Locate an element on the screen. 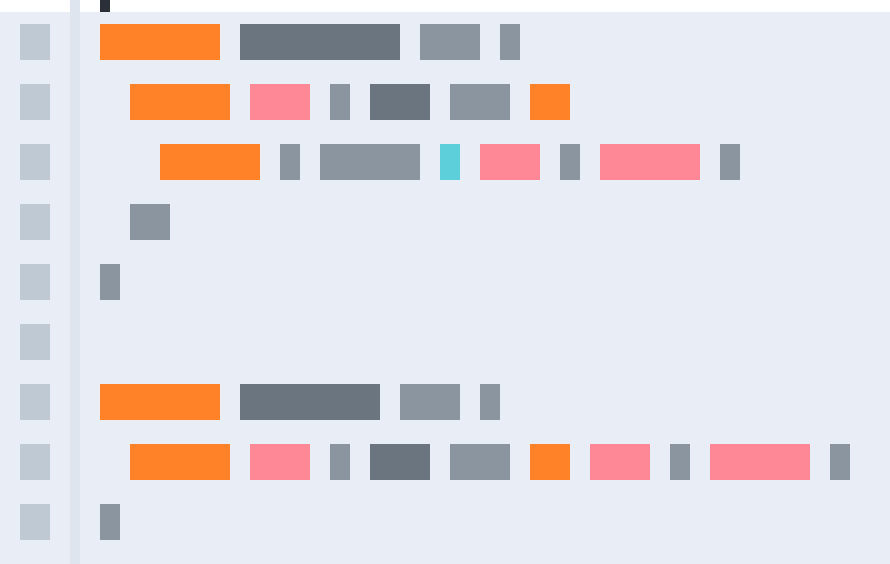  gutter-separator is located at coordinates (75, 282).